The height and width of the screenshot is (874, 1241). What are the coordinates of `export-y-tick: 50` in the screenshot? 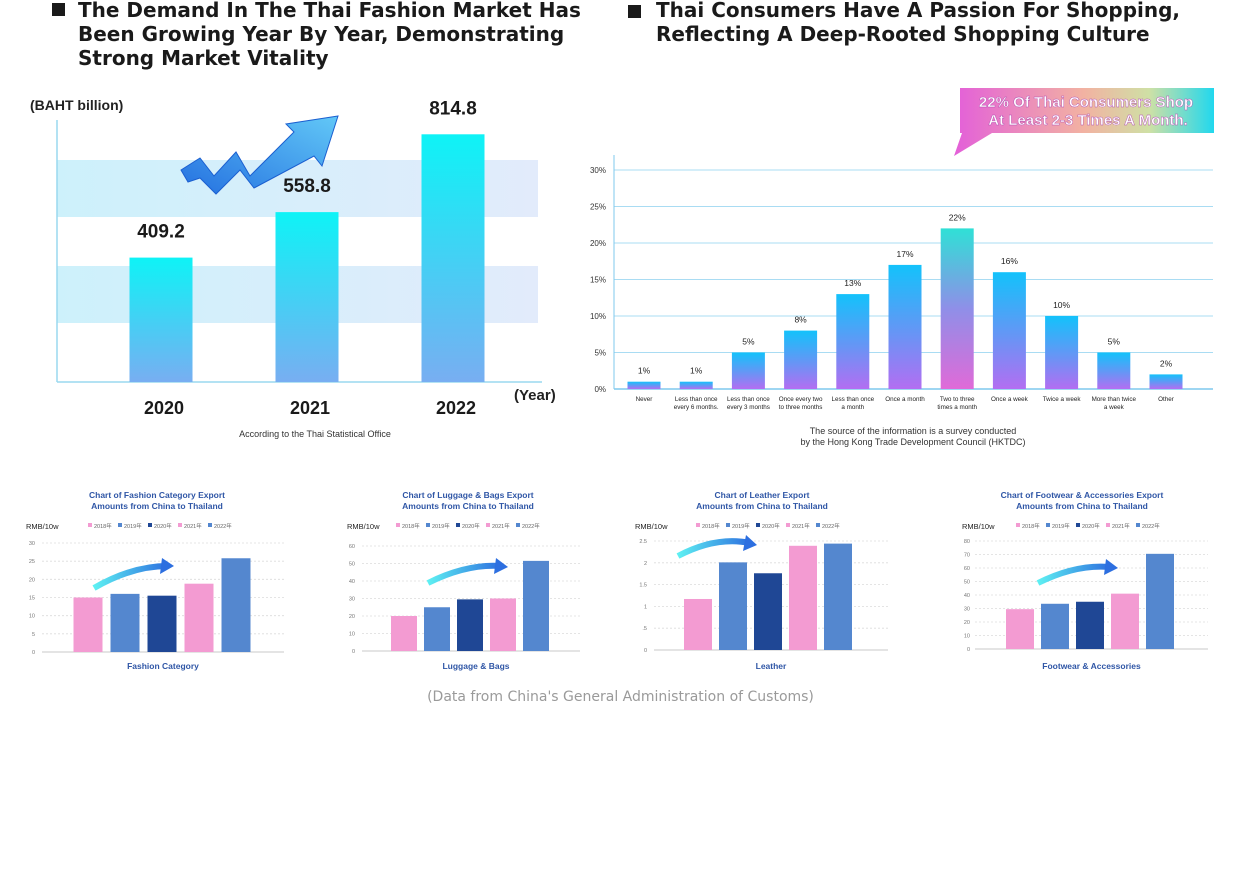 It's located at (967, 583).